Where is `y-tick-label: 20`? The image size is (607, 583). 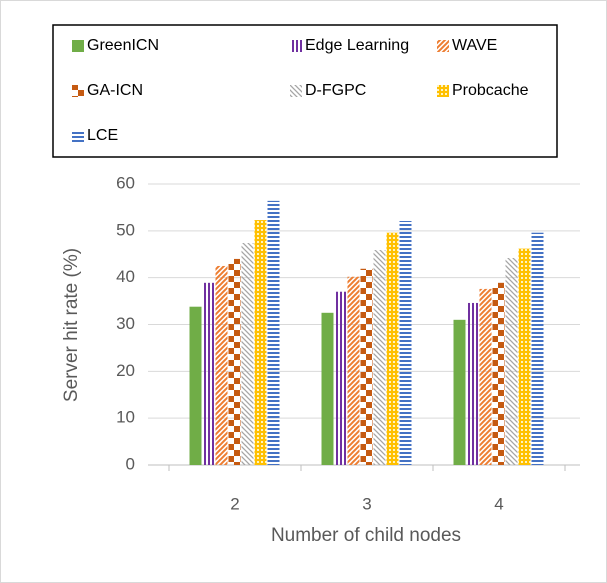
y-tick-label: 20 is located at coordinates (125, 370).